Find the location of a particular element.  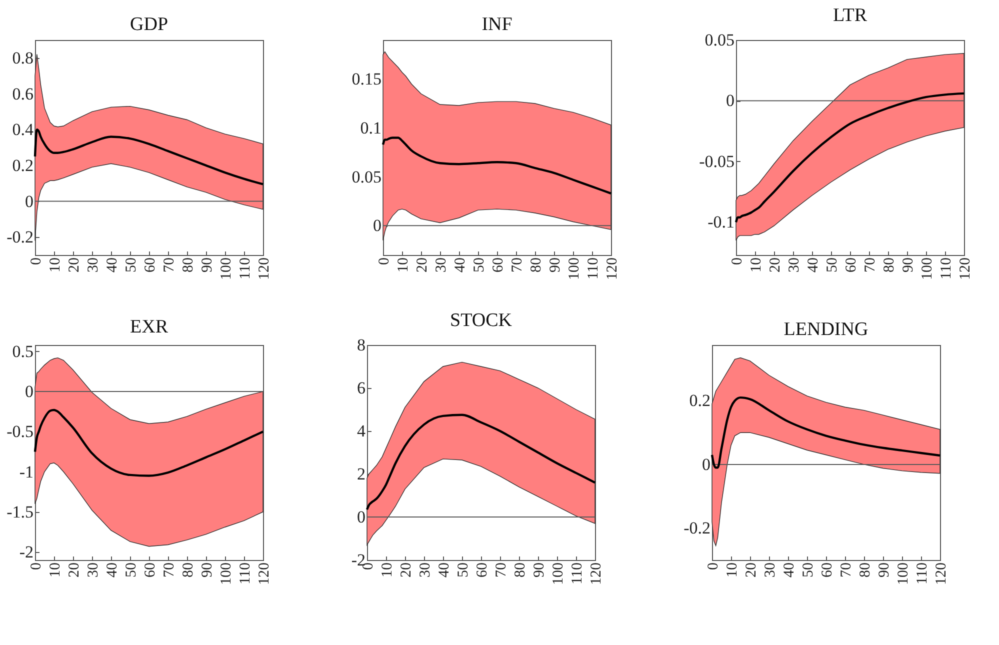

chart-title: STOCK is located at coordinates (481, 320).